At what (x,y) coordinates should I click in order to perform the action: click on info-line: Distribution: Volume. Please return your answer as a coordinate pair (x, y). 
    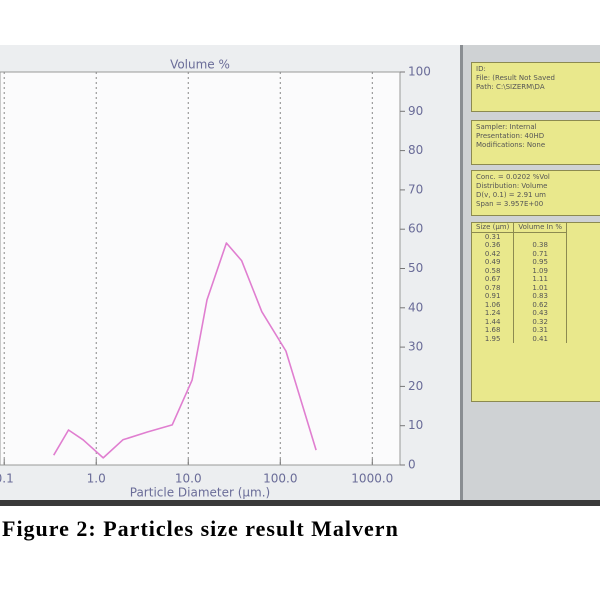
    Looking at the image, I should click on (512, 186).